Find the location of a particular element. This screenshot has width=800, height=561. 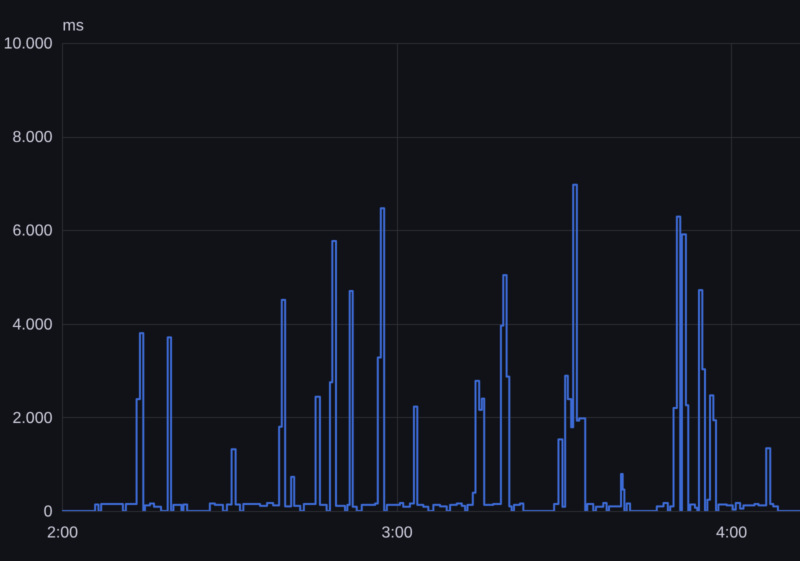

y-axis-title: ms is located at coordinates (73, 26).